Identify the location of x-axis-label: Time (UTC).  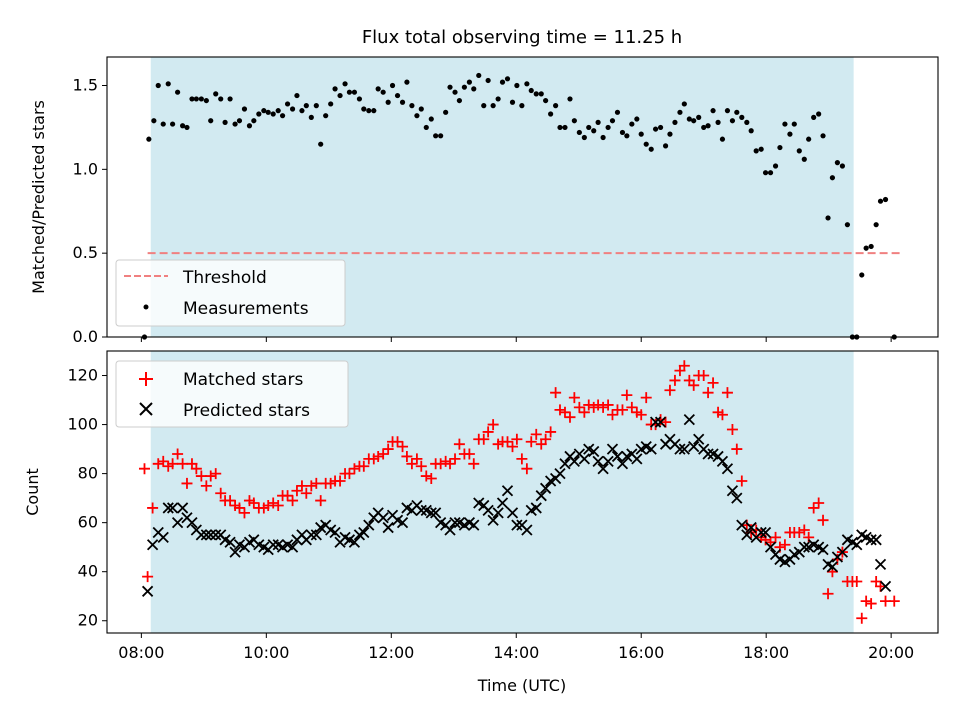
(521, 685).